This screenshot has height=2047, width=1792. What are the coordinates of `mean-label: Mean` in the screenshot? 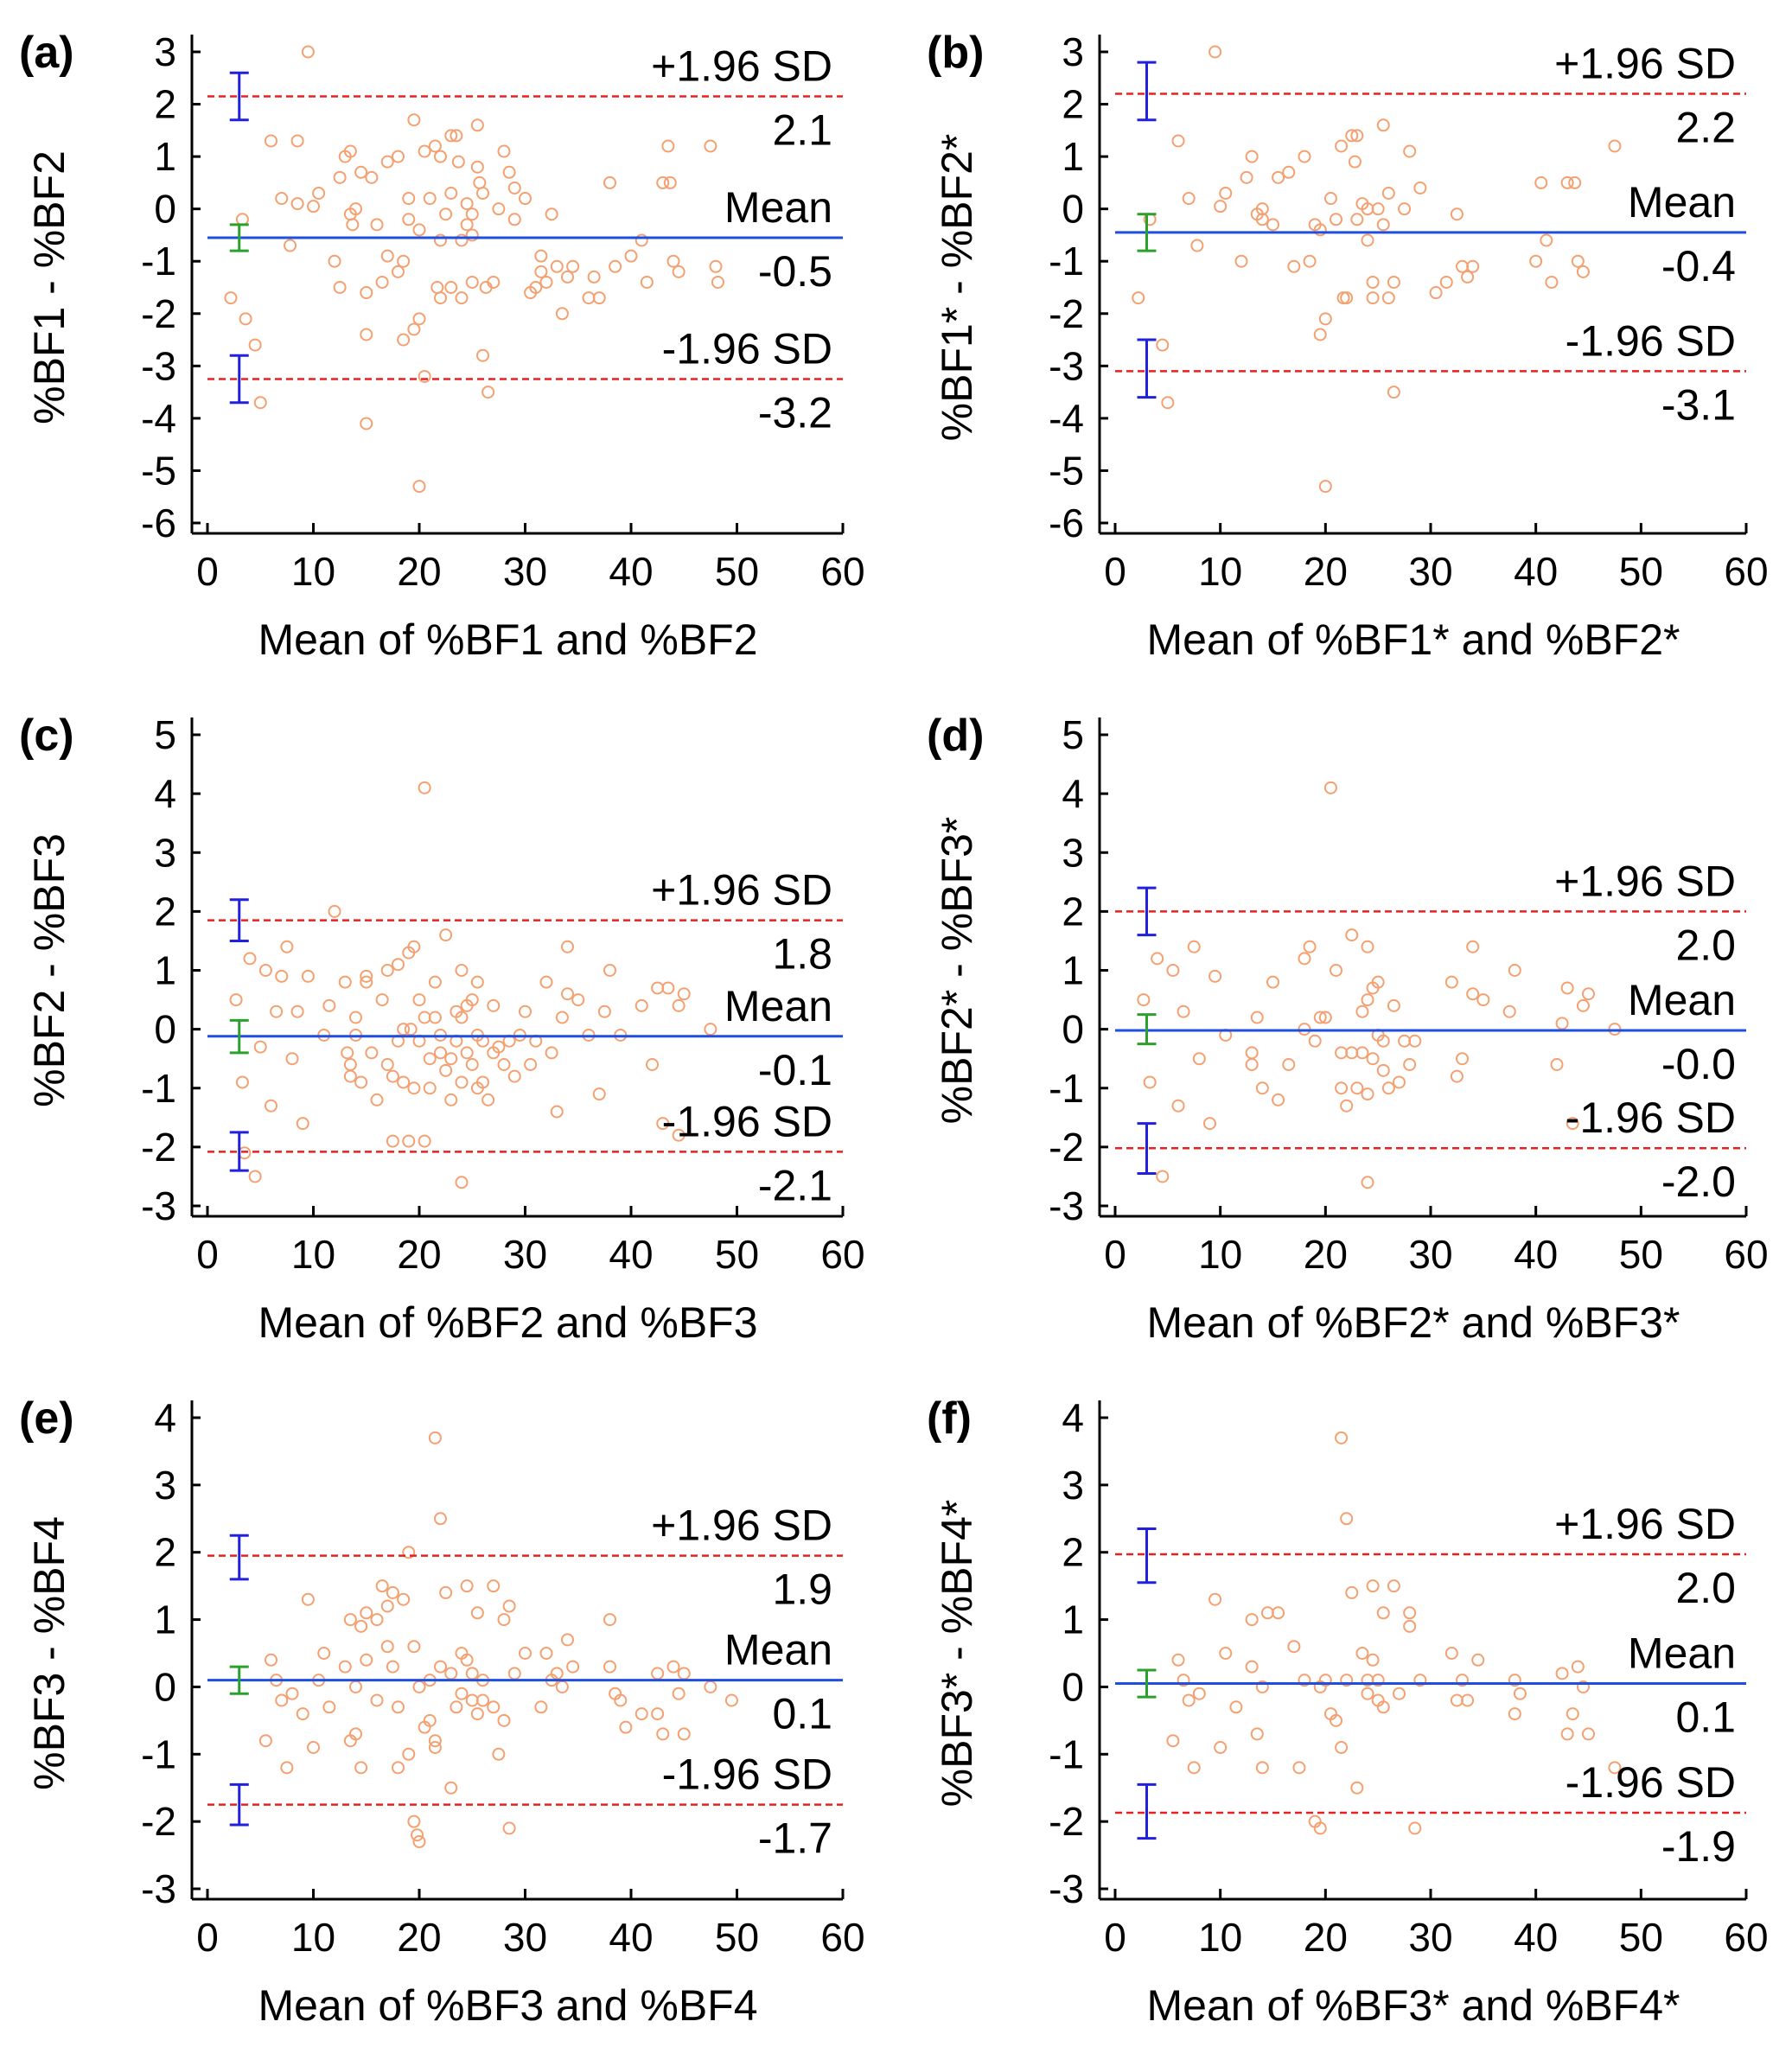 It's located at (778, 1006).